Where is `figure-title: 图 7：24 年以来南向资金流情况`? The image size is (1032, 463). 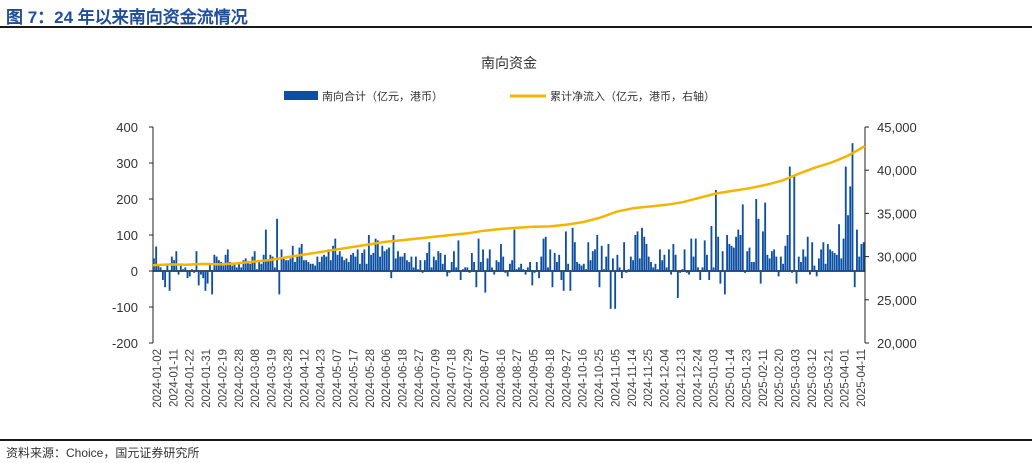
figure-title: 图 7：24 年以来南向资金流情况 is located at coordinates (127, 17).